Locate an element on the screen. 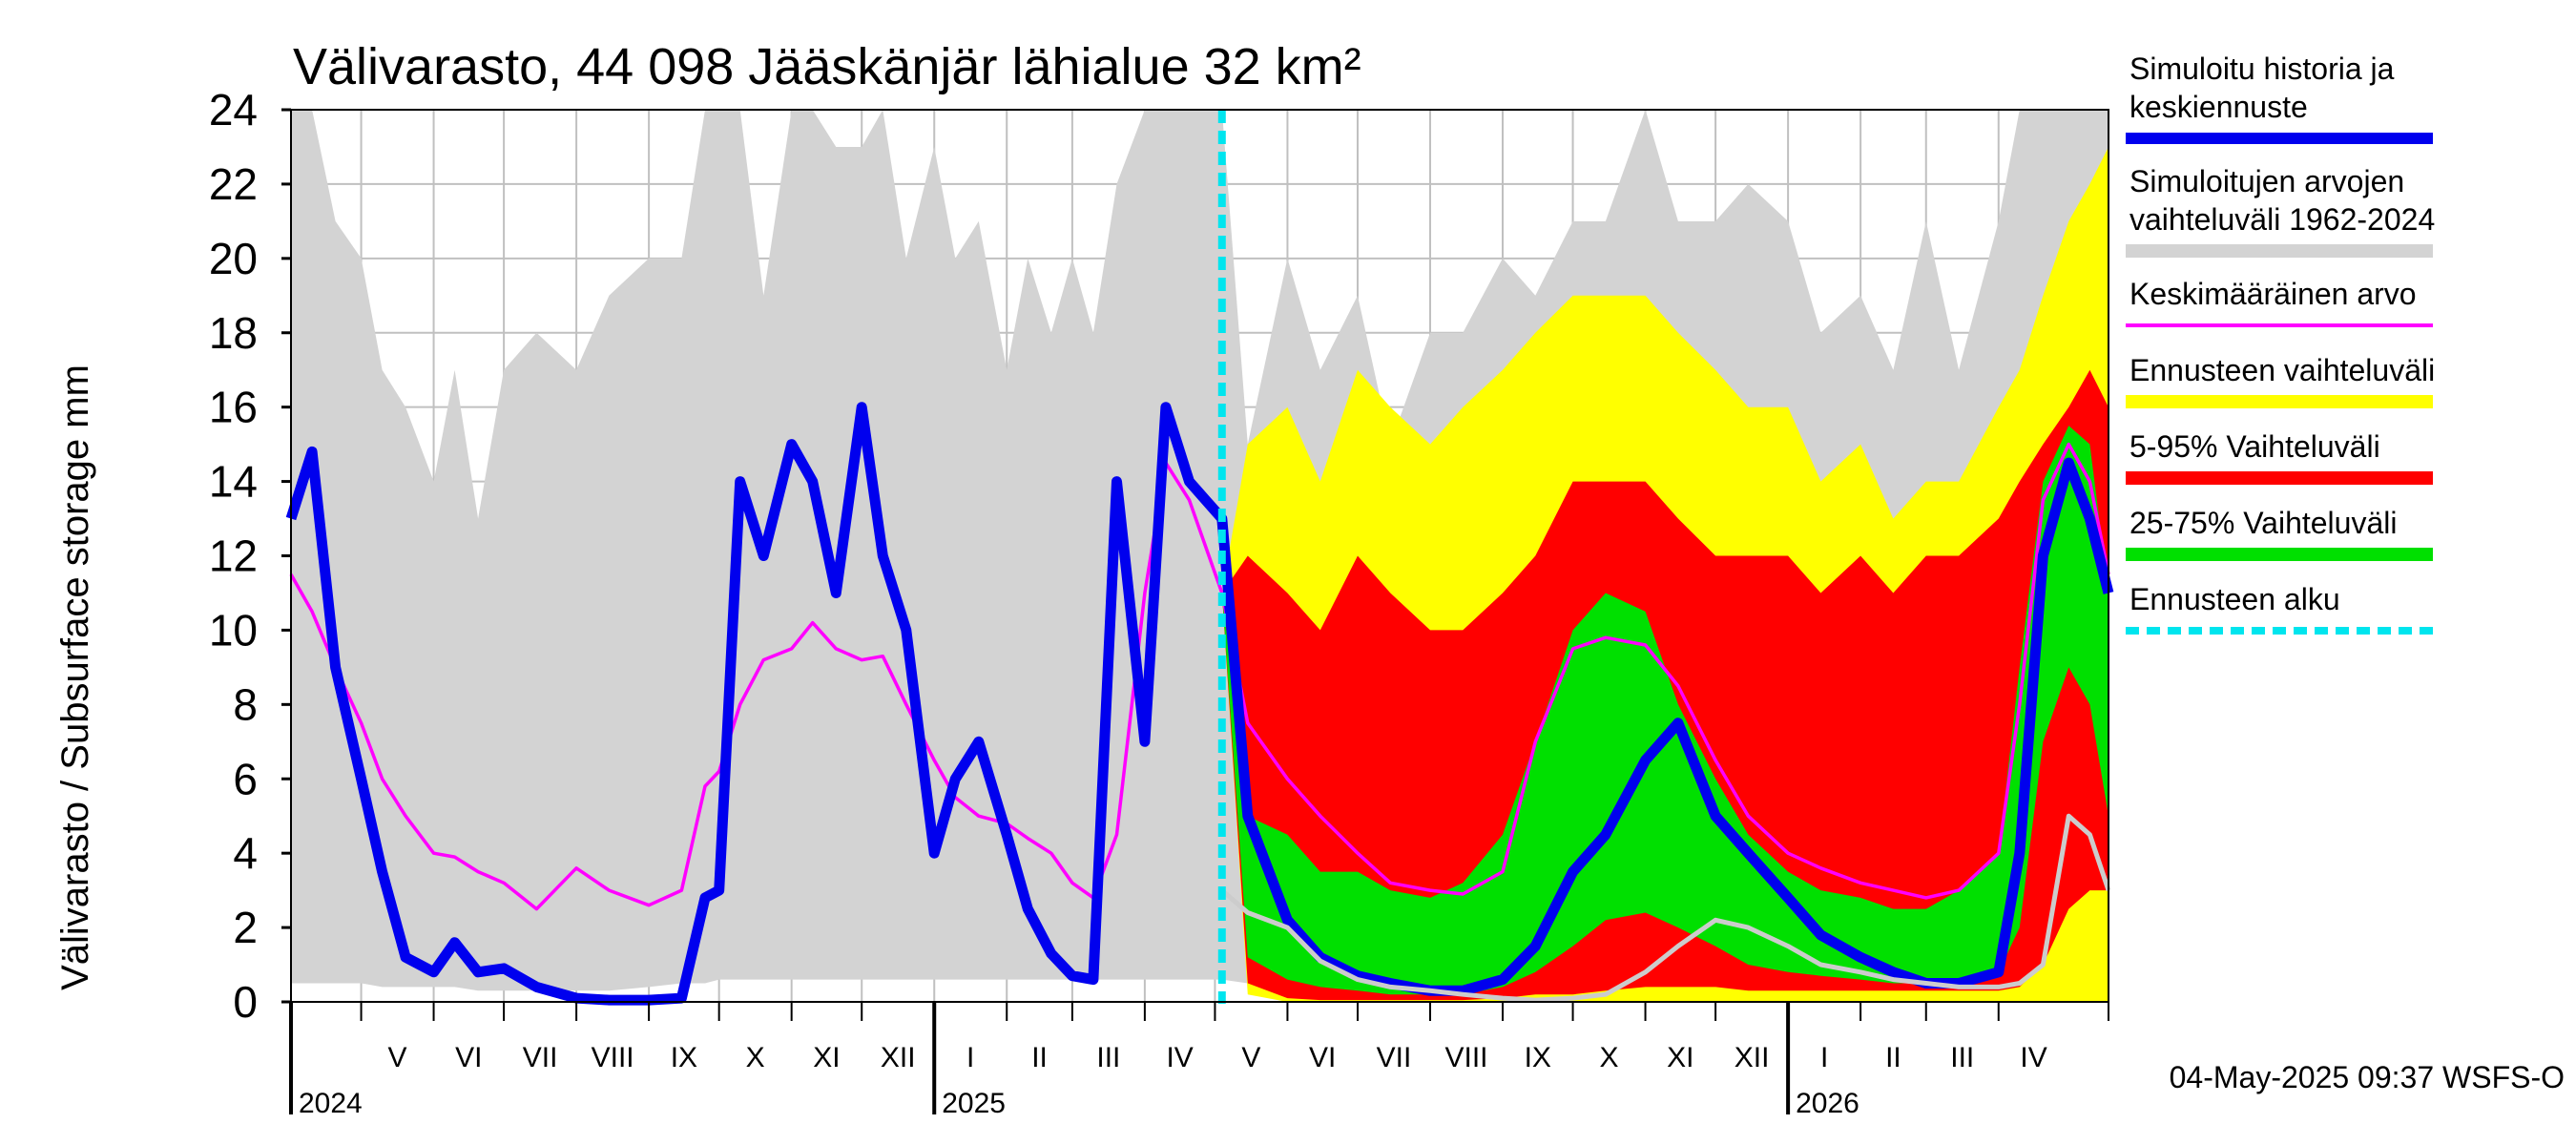  y-tick-label: 22 is located at coordinates (233, 184).